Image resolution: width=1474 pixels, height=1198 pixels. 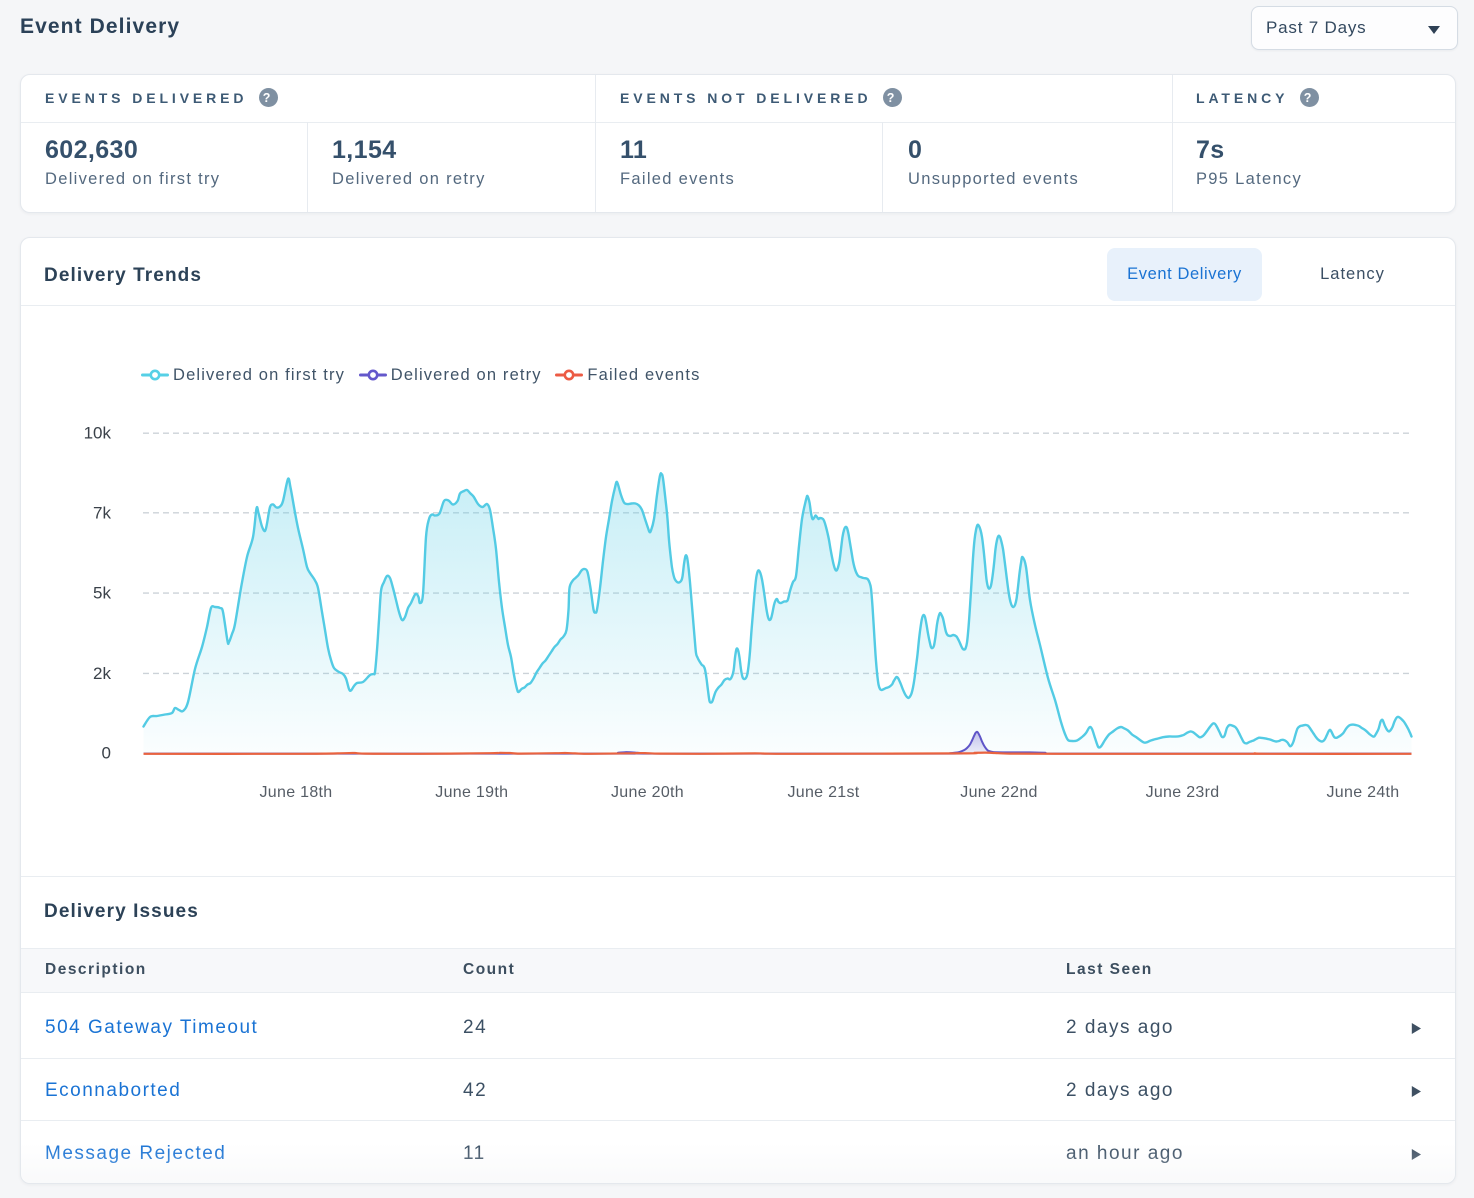 What do you see at coordinates (647, 792) in the screenshot?
I see `svg-text: June 20th` at bounding box center [647, 792].